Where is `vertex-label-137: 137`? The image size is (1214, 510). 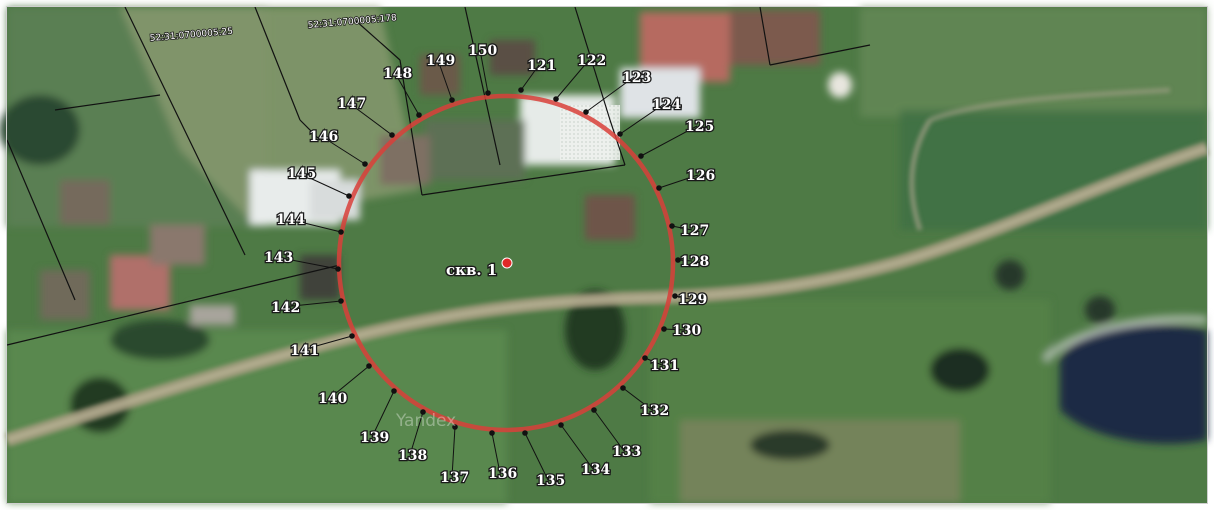 vertex-label-137: 137 is located at coordinates (454, 478).